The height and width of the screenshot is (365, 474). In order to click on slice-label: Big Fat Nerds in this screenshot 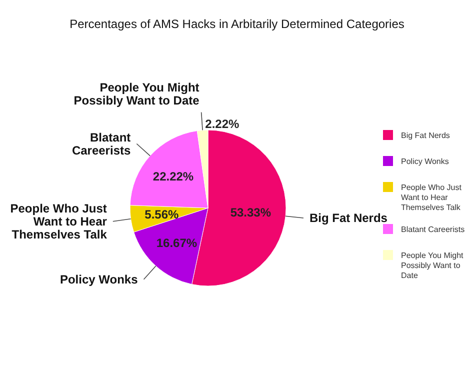, I will do `click(348, 218)`.